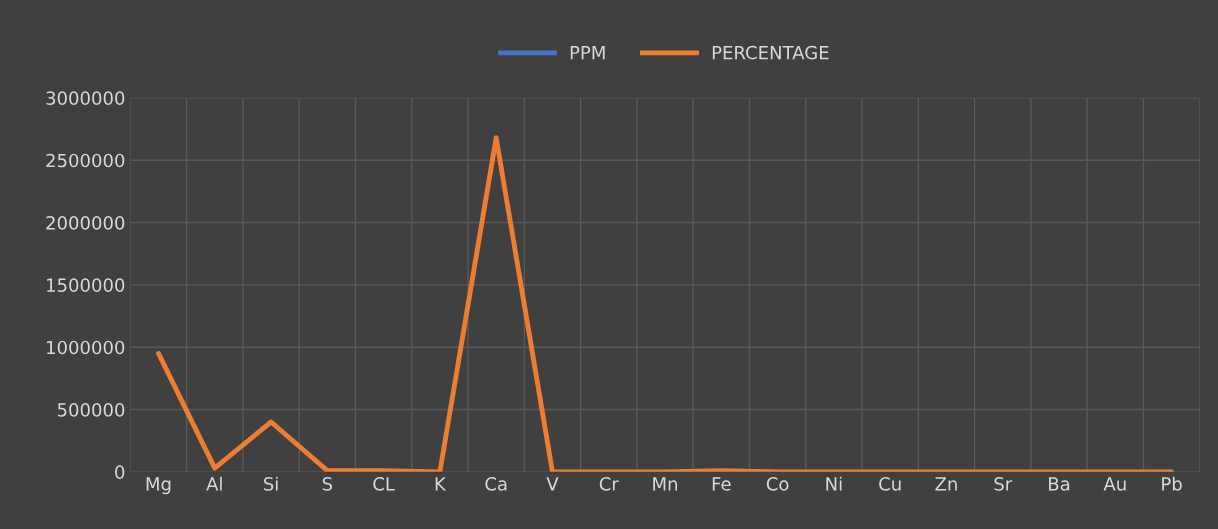  What do you see at coordinates (777, 484) in the screenshot?
I see `x-tick-label: Co` at bounding box center [777, 484].